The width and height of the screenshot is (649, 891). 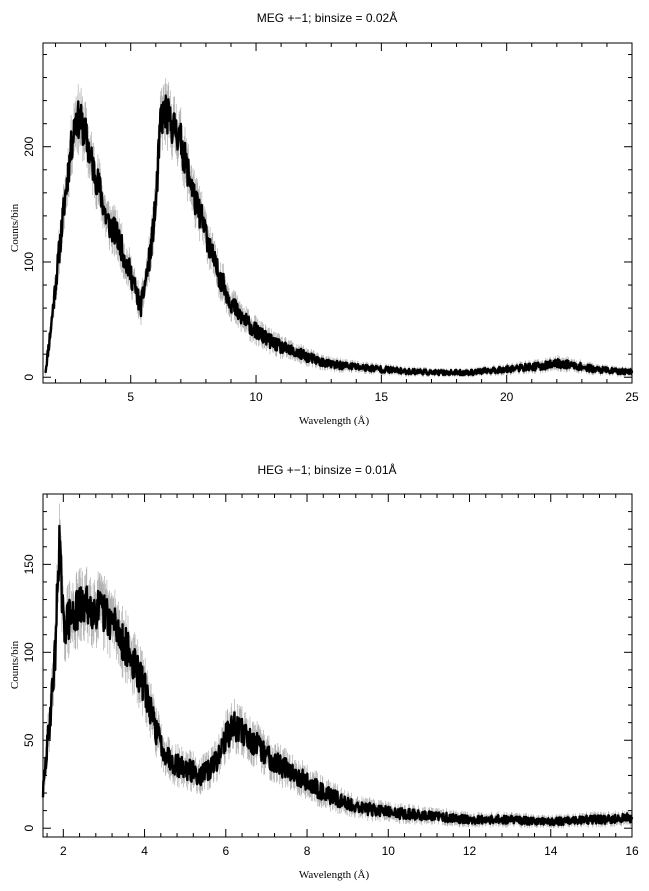 What do you see at coordinates (551, 851) in the screenshot?
I see `heg-x-tick-label: 14` at bounding box center [551, 851].